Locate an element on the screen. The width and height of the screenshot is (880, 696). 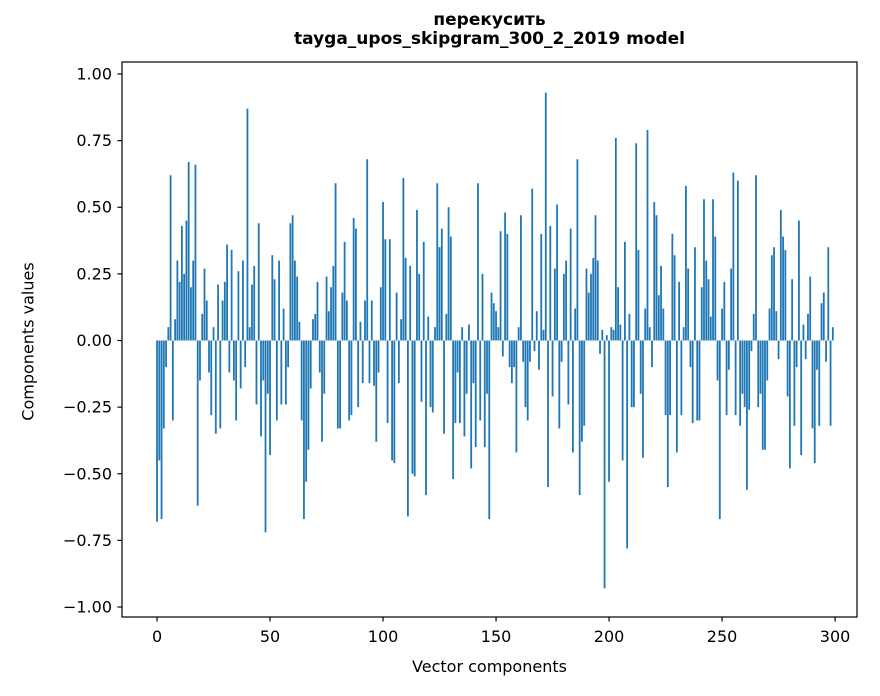
y-tick-label: 0.00 is located at coordinates (94, 340).